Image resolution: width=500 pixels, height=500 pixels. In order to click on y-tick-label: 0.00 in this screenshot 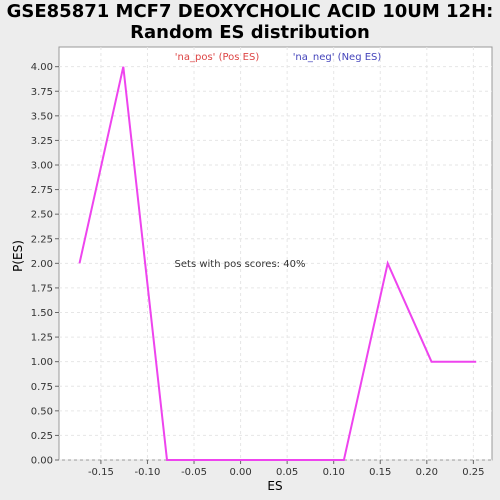, I will do `click(42, 461)`.